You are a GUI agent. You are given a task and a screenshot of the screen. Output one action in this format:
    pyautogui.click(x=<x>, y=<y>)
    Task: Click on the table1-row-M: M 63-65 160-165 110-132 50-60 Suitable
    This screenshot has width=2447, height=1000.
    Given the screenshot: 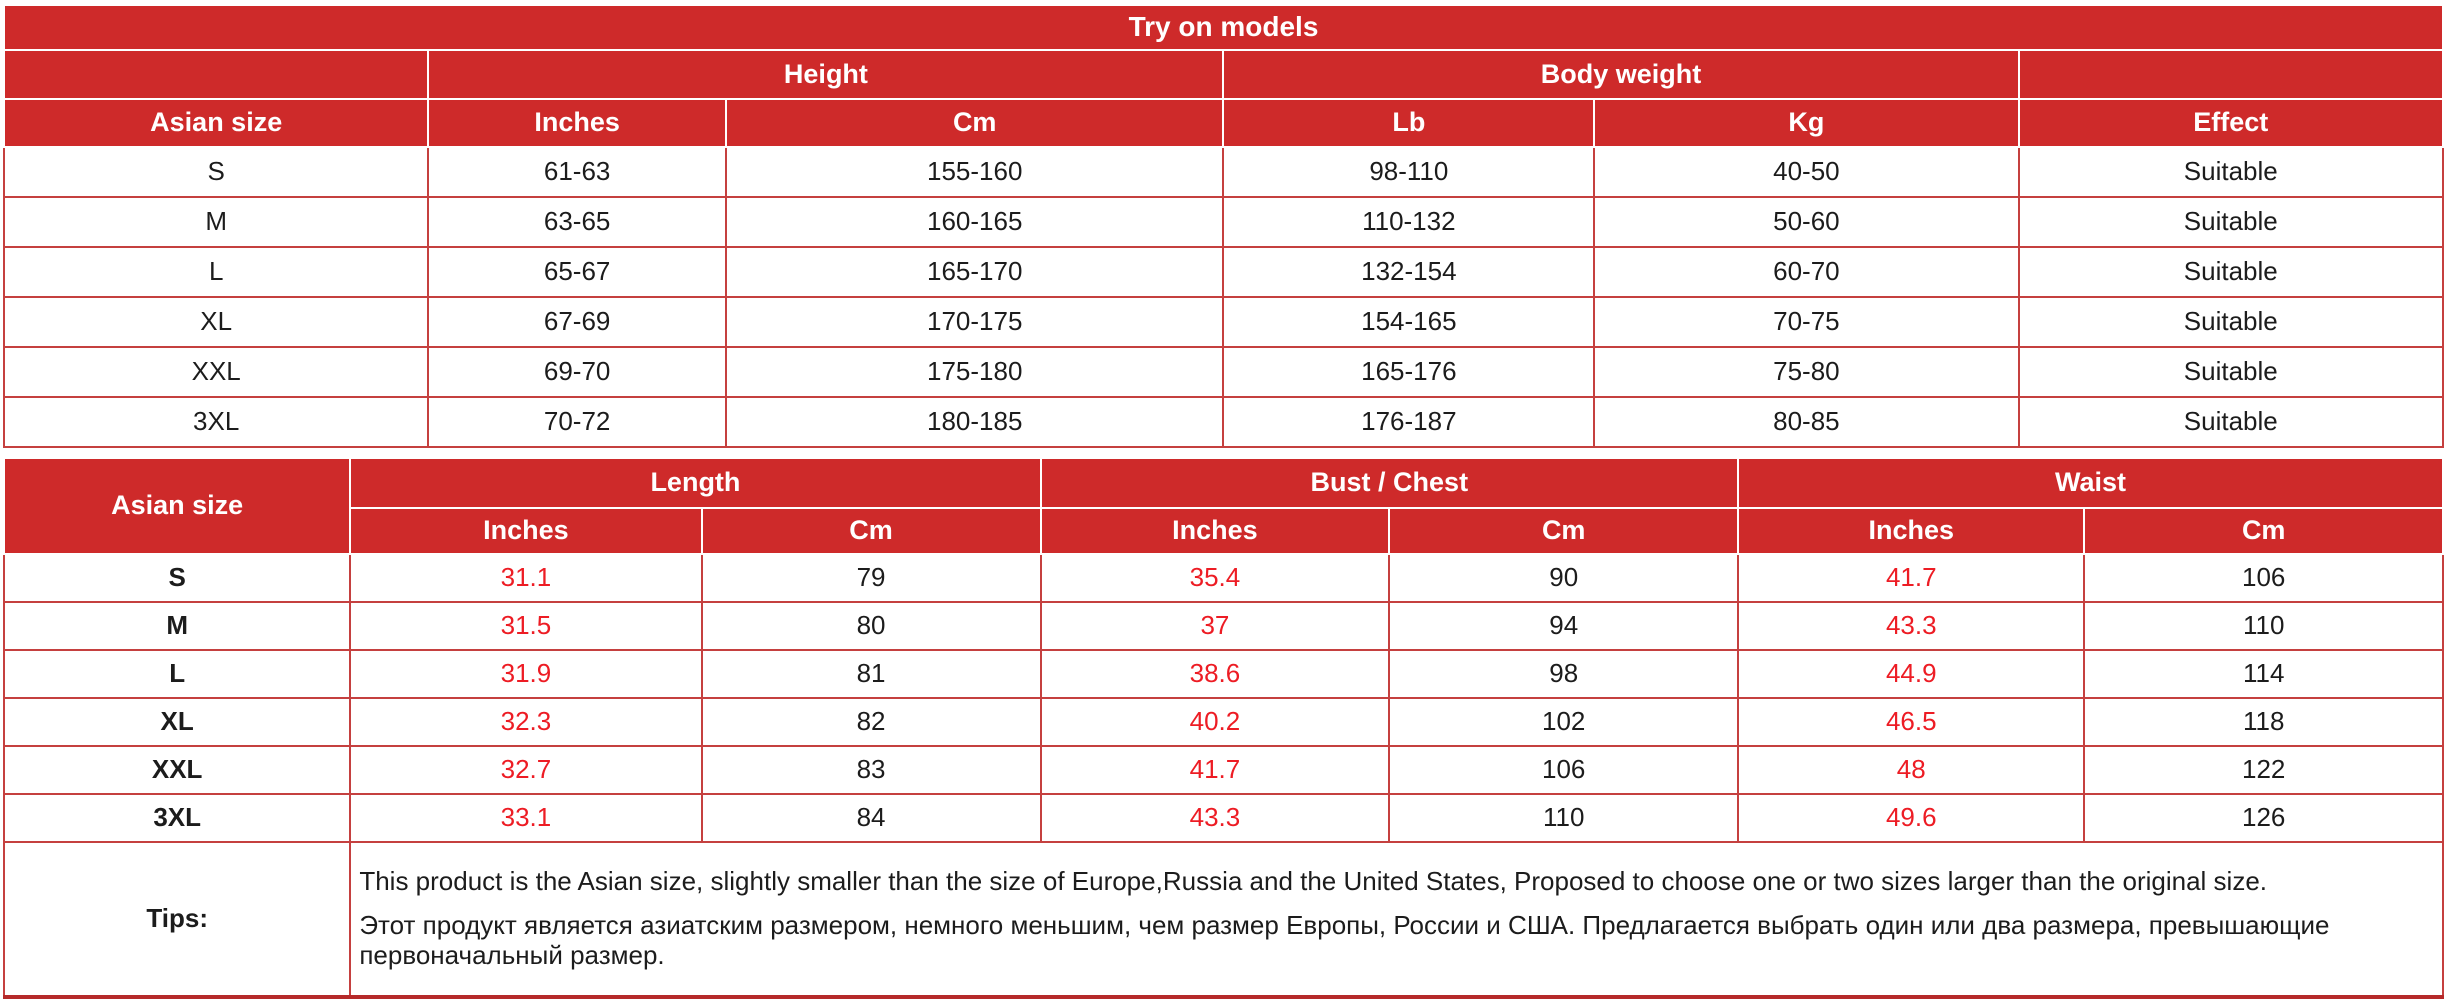 What is the action you would take?
    pyautogui.click(x=1223, y=222)
    